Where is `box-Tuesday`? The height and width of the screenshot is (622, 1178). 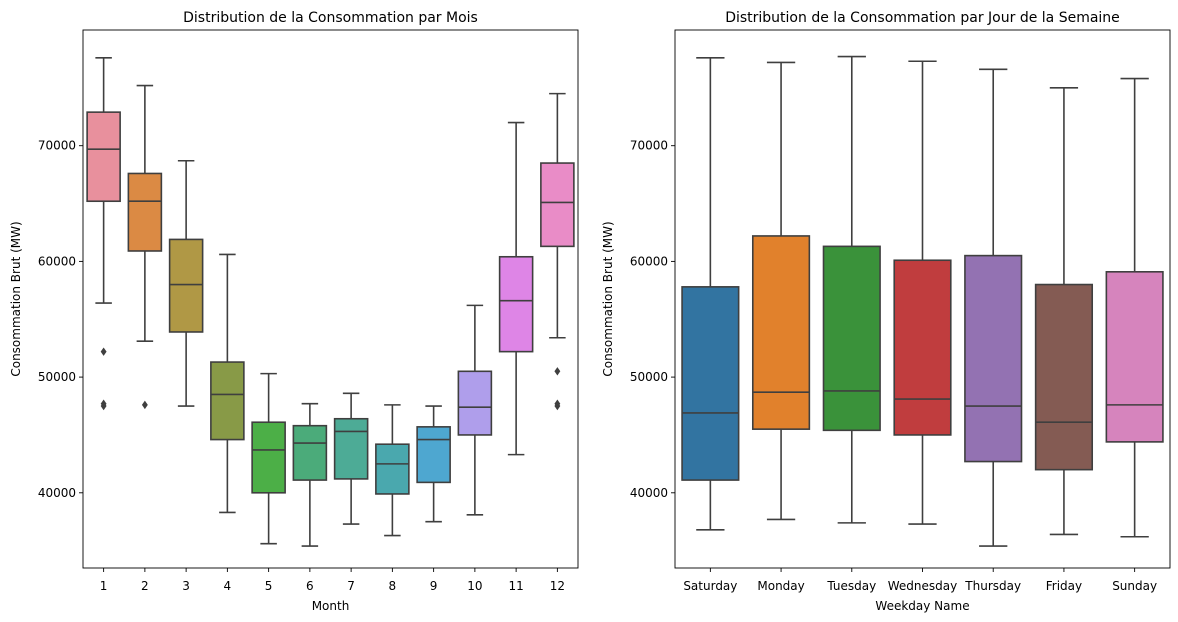
box-Tuesday is located at coordinates (851, 289).